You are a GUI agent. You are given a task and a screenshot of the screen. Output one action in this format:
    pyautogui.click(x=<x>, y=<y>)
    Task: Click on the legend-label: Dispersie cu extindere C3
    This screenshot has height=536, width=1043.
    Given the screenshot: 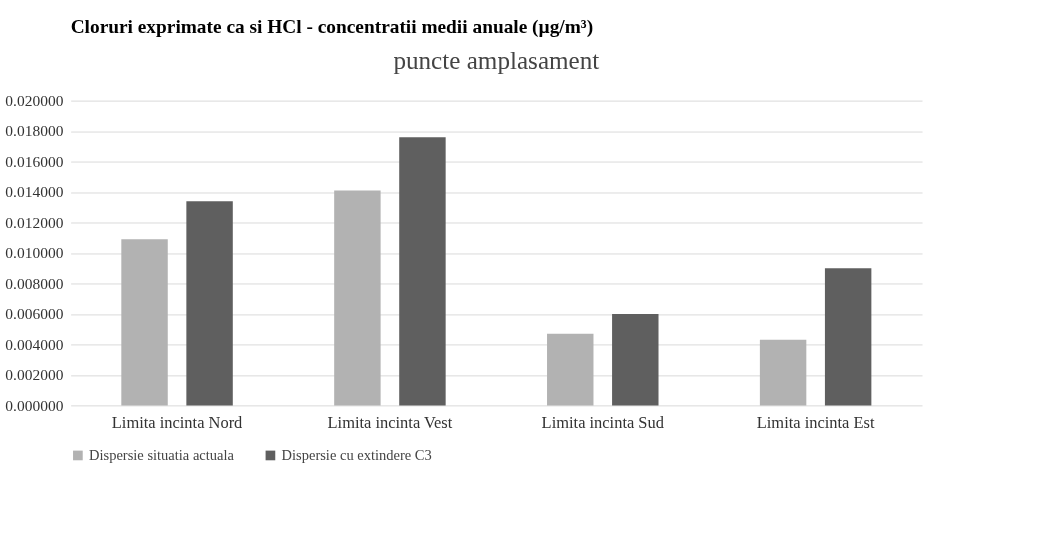 What is the action you would take?
    pyautogui.click(x=356, y=455)
    